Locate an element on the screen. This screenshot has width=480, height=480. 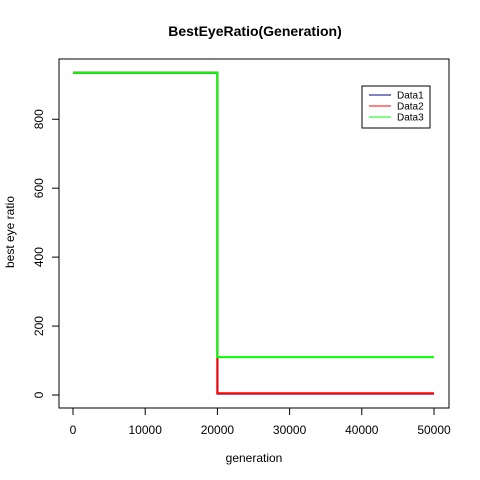
y-axis: 0 200 400 600 800 is located at coordinates (45, 253).